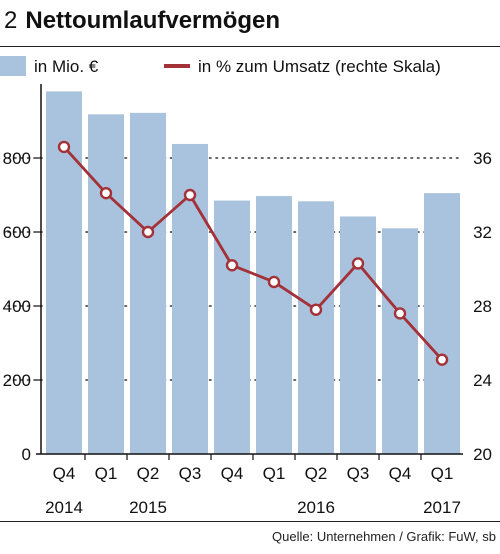 The width and height of the screenshot is (500, 554). What do you see at coordinates (153, 20) in the screenshot?
I see `chart-title: Nettoumlaufvermögen` at bounding box center [153, 20].